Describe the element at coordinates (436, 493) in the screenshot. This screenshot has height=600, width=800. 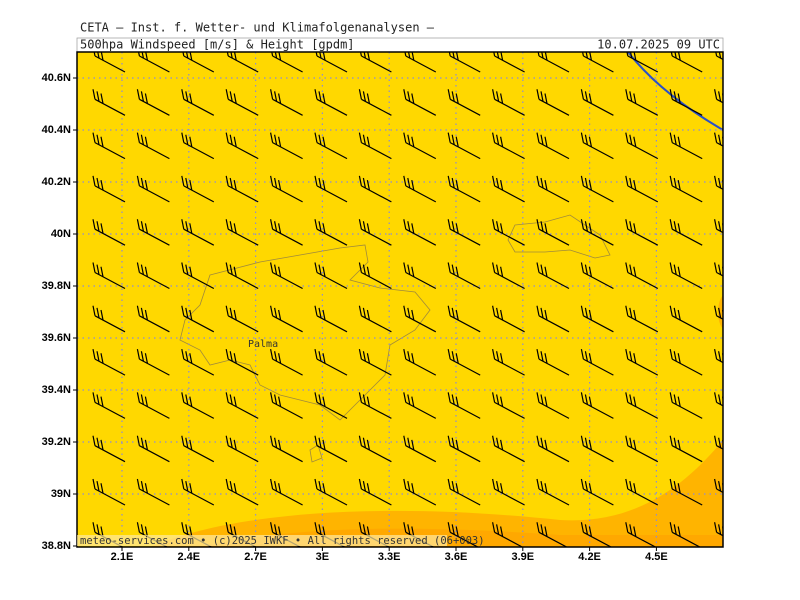
I see `field-orange` at that location.